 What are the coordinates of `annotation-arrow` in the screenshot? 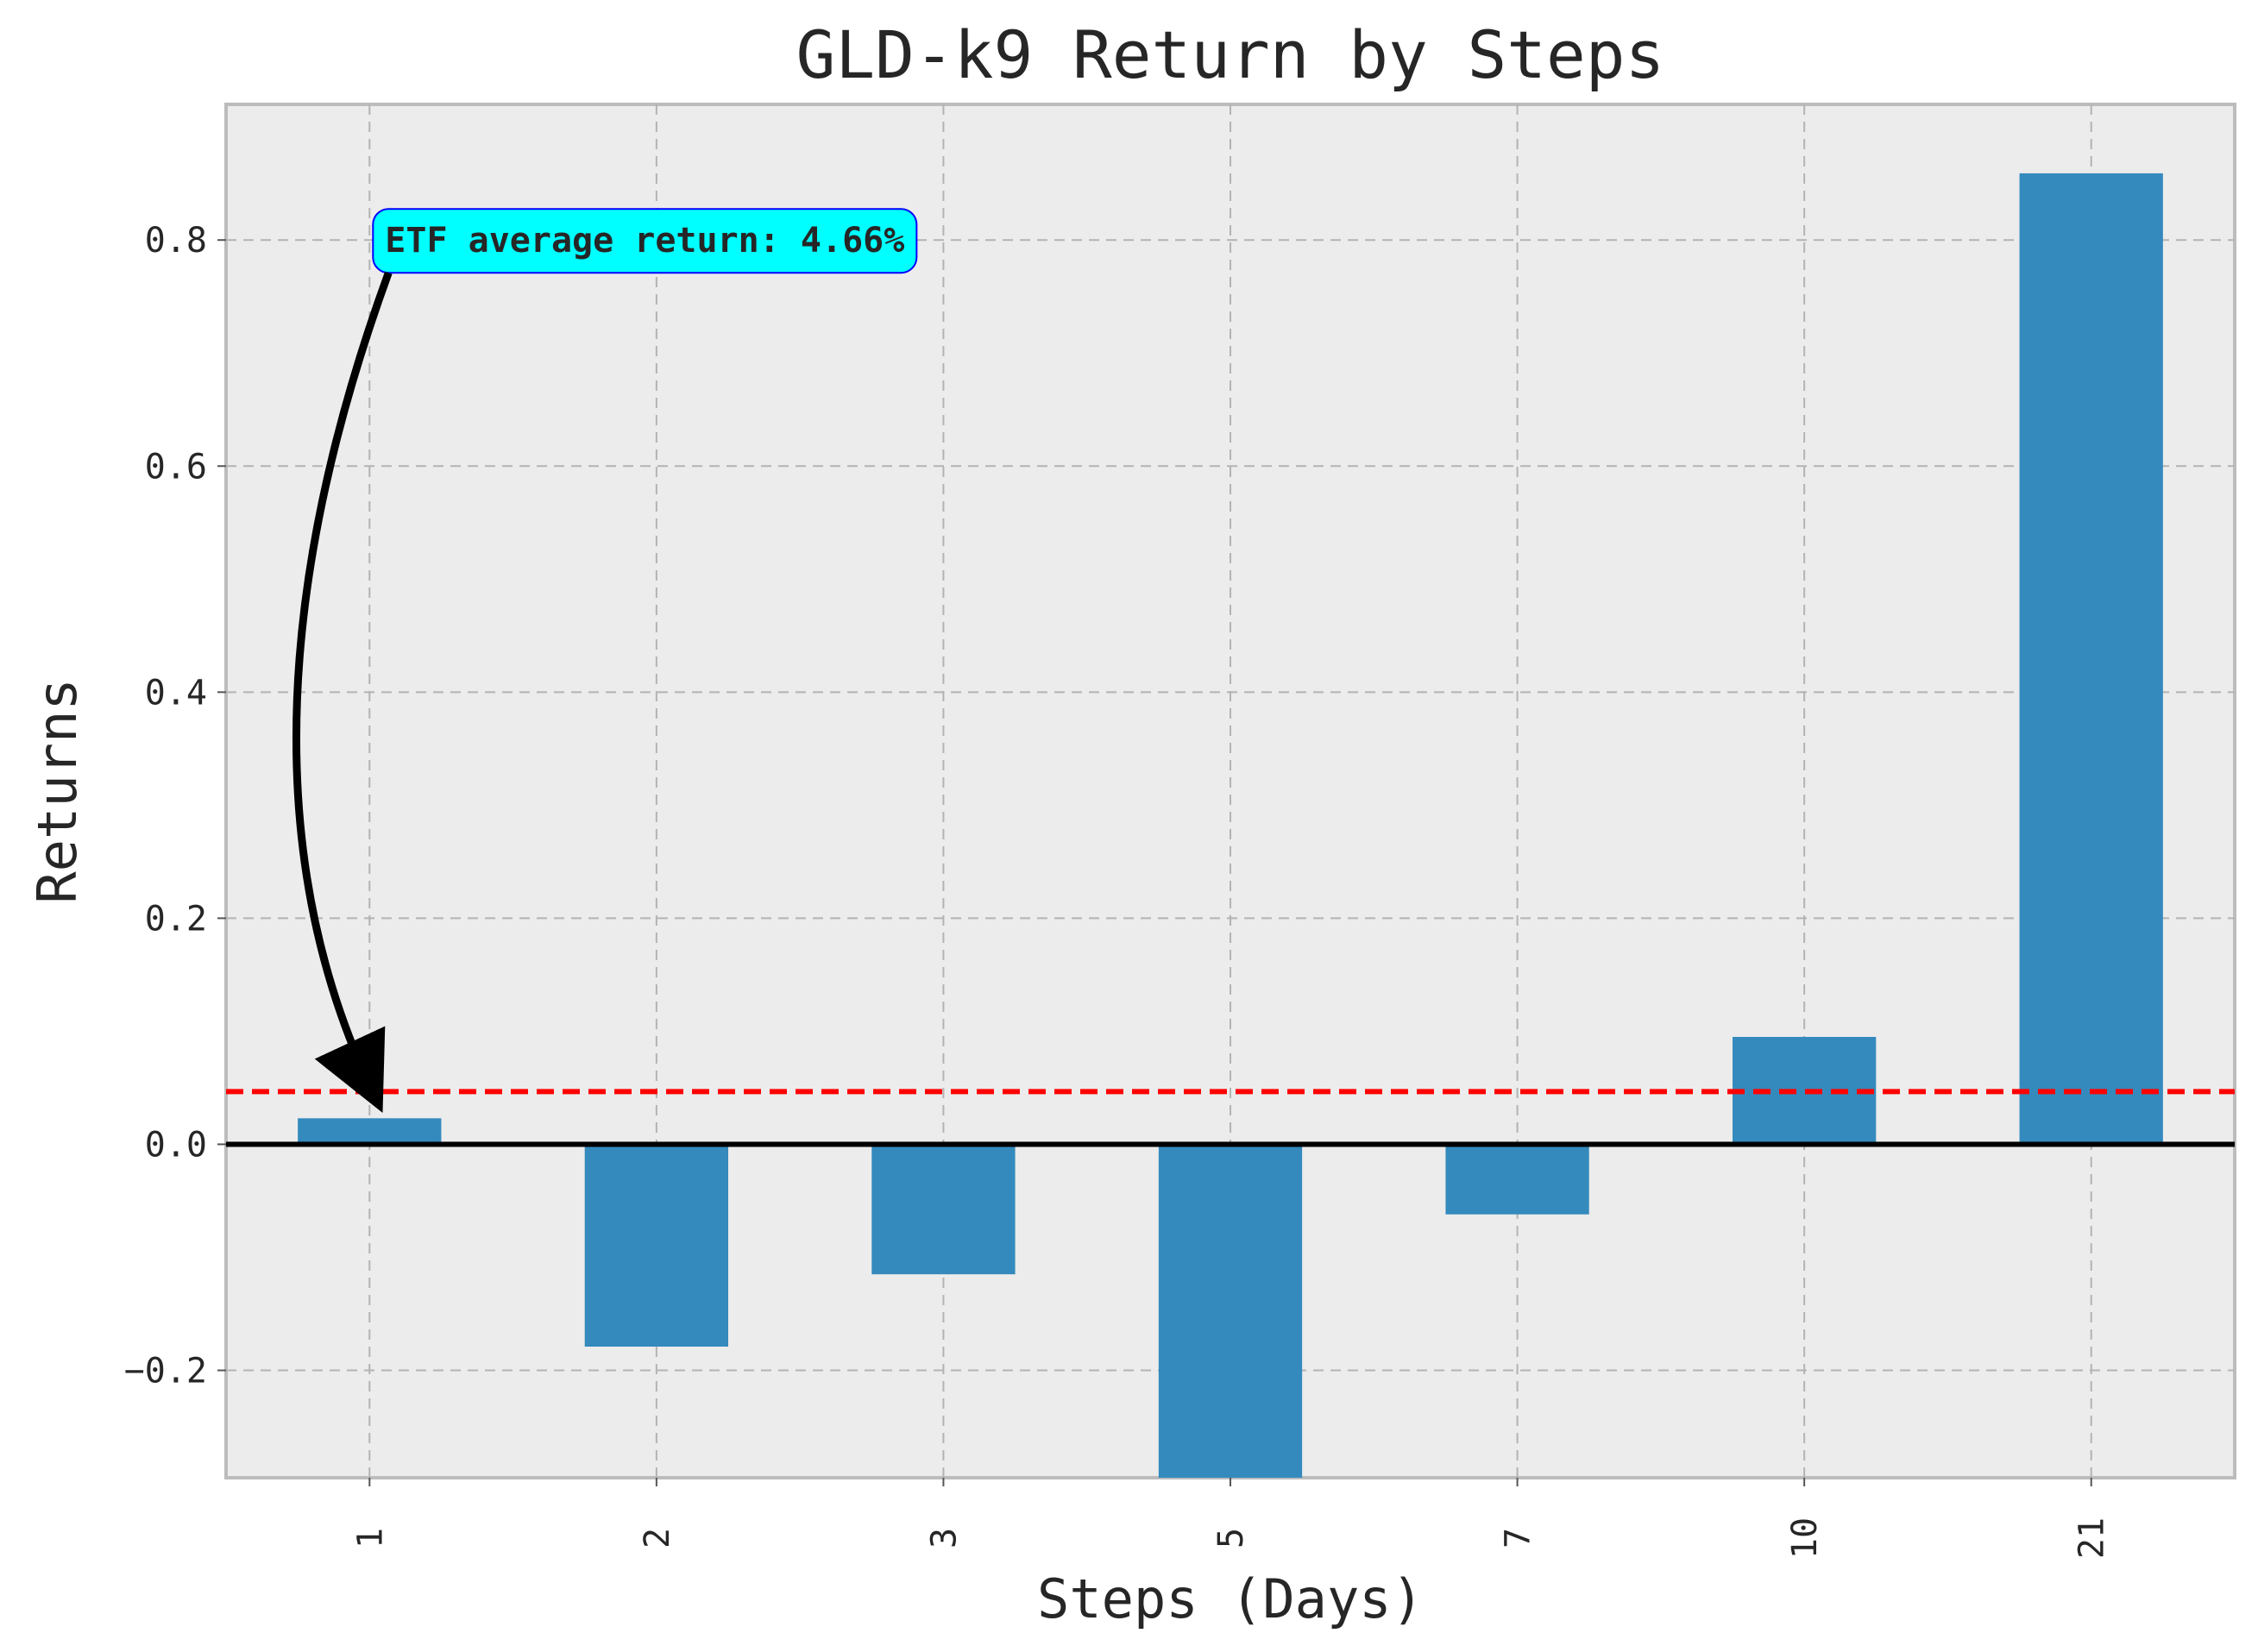 It's located at (342, 693).